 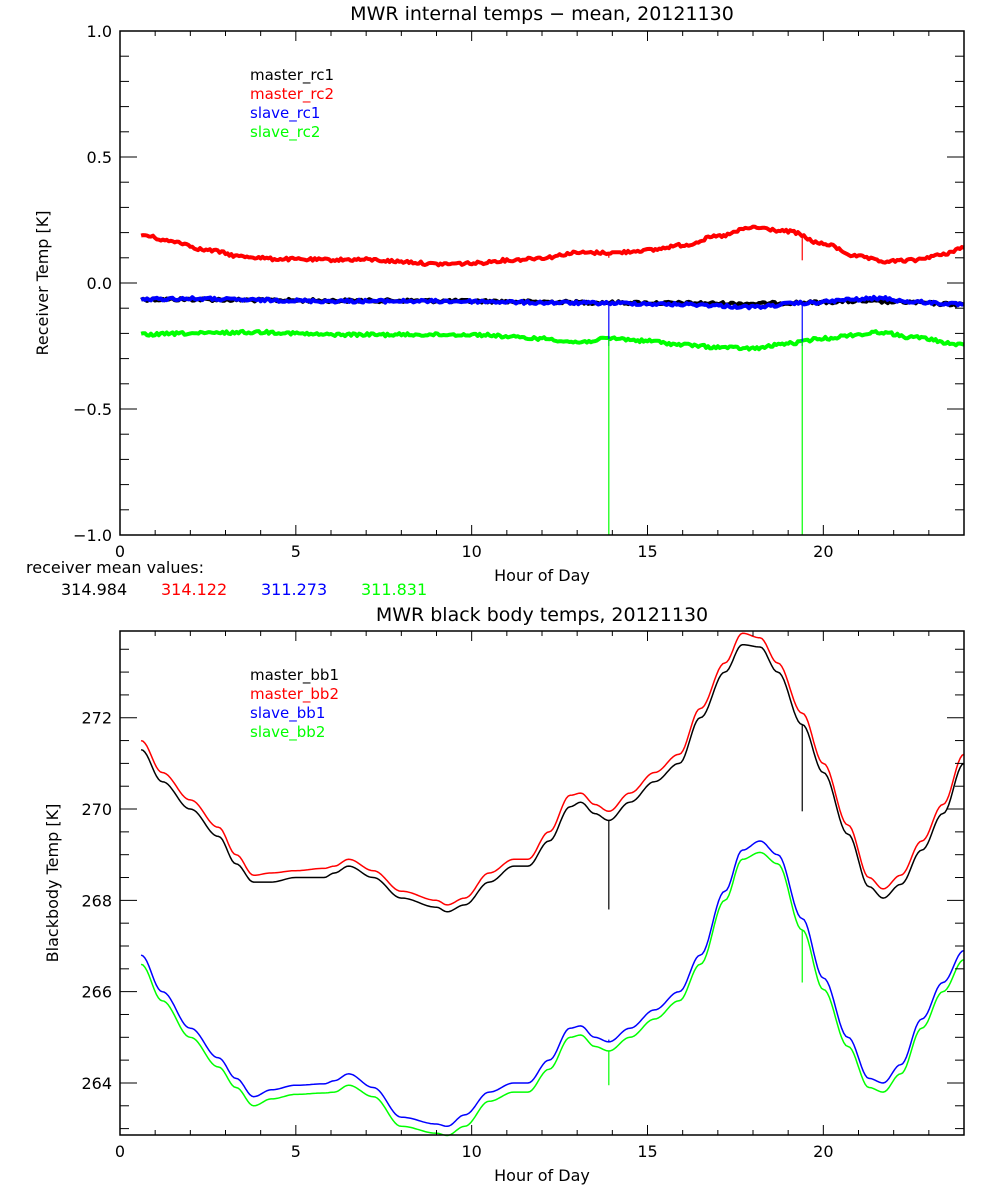 I want to click on y-tick-label: −1.0, so click(x=92, y=535).